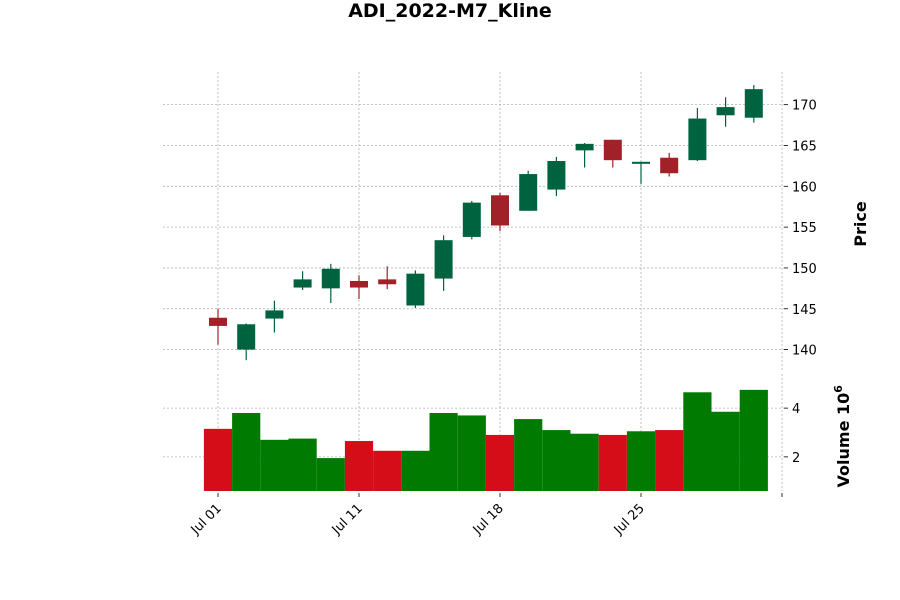 The width and height of the screenshot is (900, 600). I want to click on volume-axis-label: Volume, so click(843, 453).